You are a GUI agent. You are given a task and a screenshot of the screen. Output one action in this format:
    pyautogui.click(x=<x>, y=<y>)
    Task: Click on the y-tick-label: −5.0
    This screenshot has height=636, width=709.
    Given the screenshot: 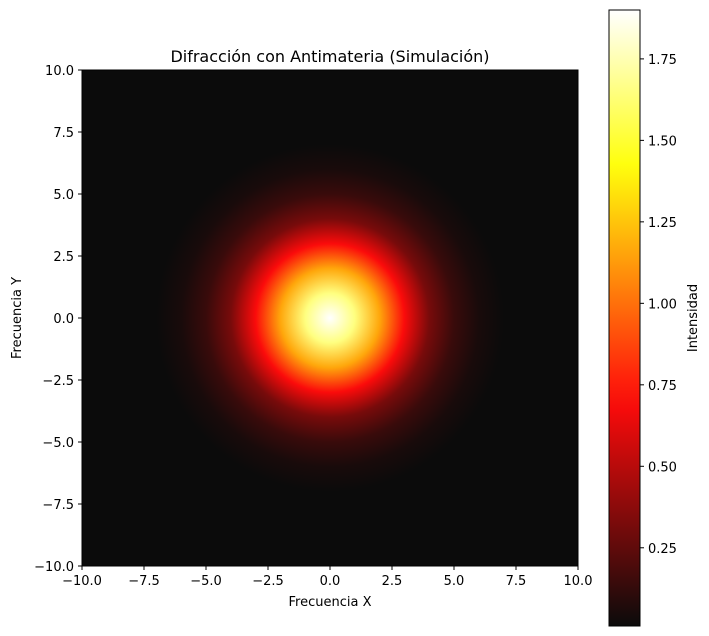 What is the action you would take?
    pyautogui.click(x=58, y=443)
    